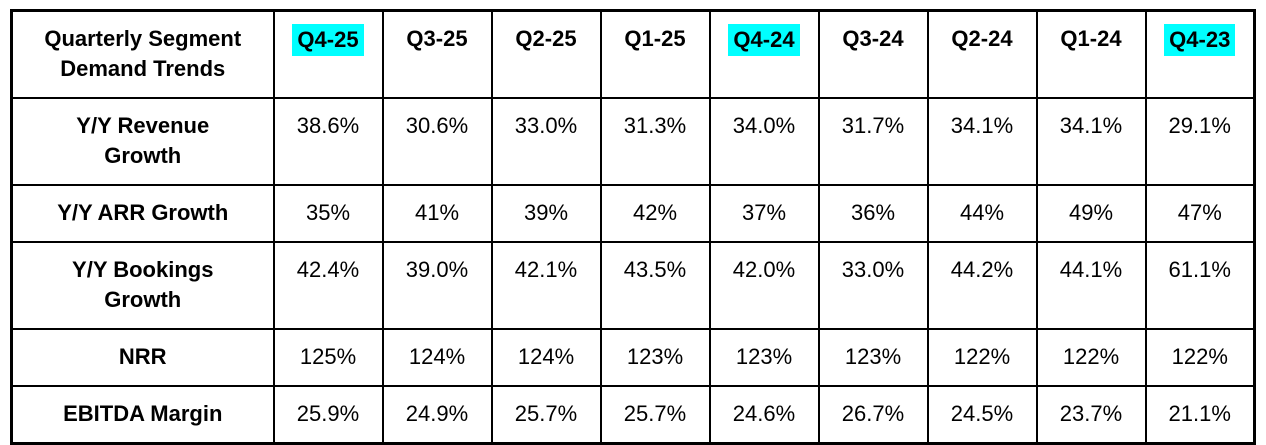 The height and width of the screenshot is (445, 1266). Describe the element at coordinates (873, 141) in the screenshot. I see `data-cell: 31.7%` at that location.